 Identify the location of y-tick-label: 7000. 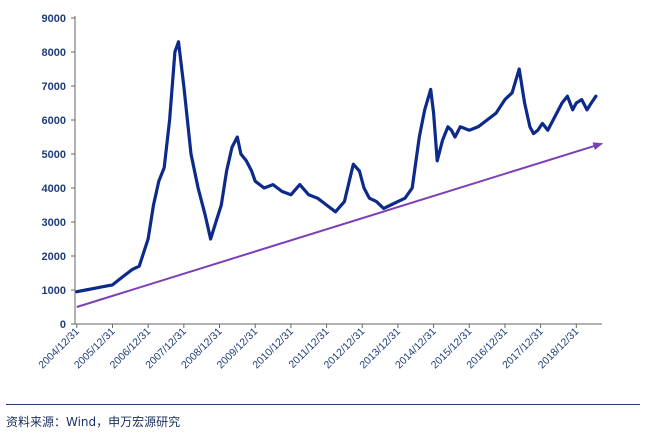
(54, 87).